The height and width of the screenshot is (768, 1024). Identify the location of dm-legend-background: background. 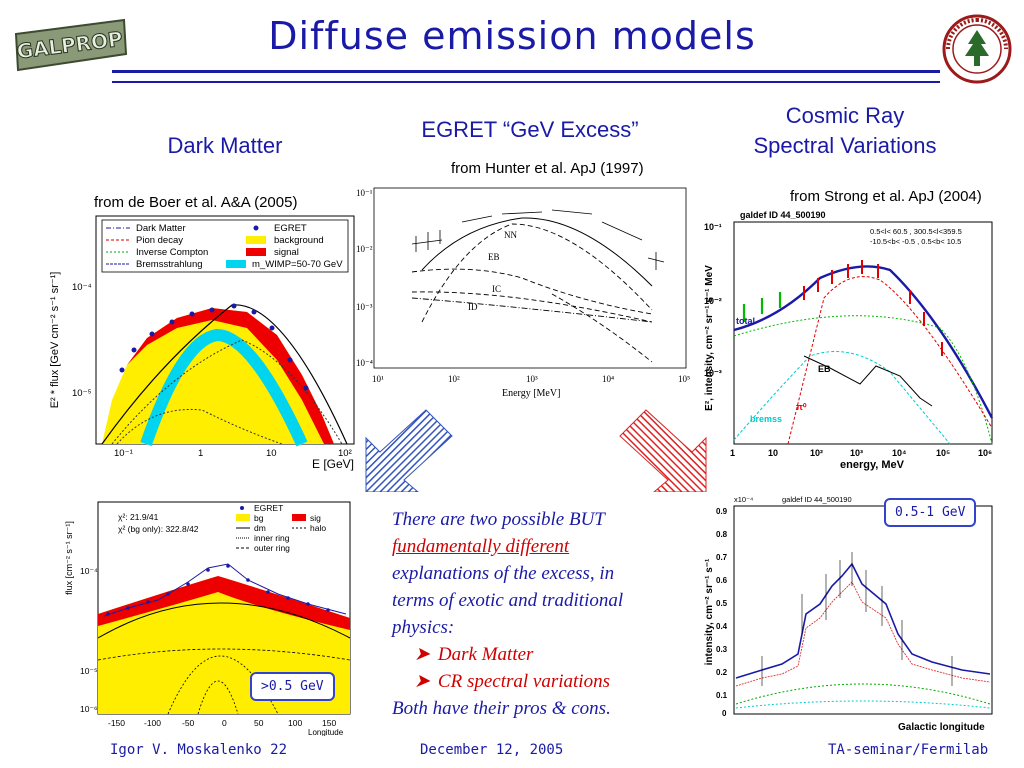
(299, 240).